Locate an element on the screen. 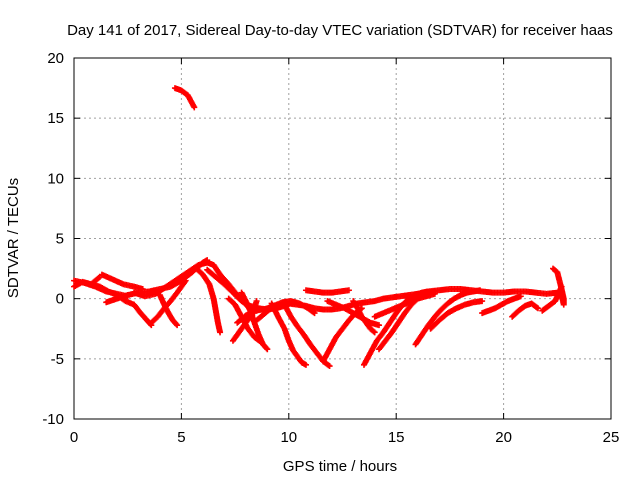 The height and width of the screenshot is (480, 640). y-tick-label: 15 is located at coordinates (55, 118).